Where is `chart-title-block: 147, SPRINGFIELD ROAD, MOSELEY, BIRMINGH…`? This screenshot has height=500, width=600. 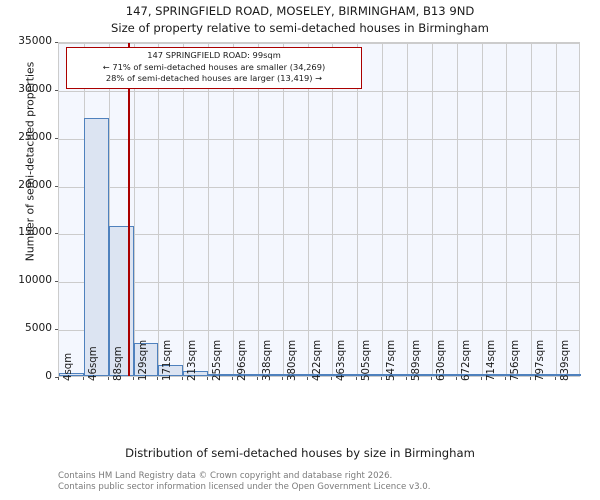 chart-title-block: 147, SPRINGFIELD ROAD, MOSELEY, BIRMINGH… is located at coordinates (300, 20).